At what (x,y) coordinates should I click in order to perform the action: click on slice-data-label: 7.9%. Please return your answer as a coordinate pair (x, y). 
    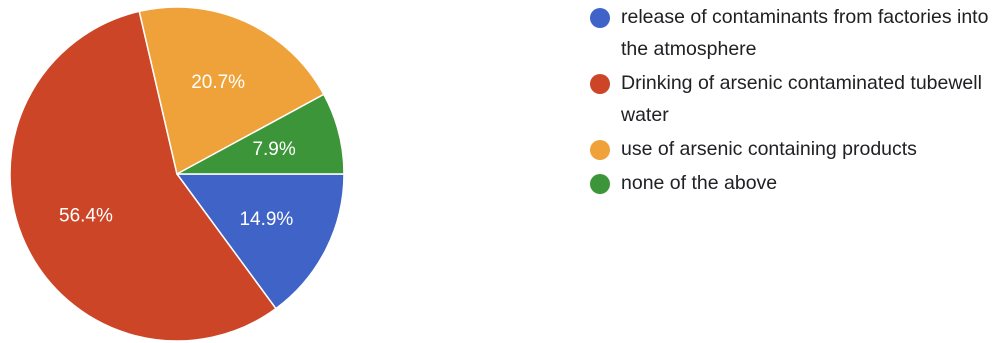
    Looking at the image, I should click on (273, 149).